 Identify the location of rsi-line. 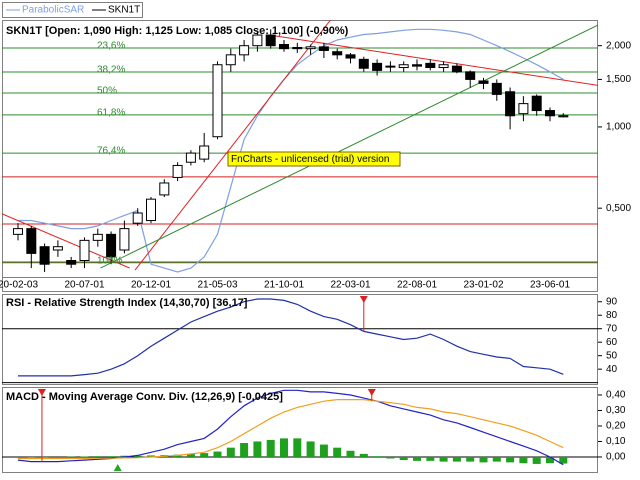
(291, 337).